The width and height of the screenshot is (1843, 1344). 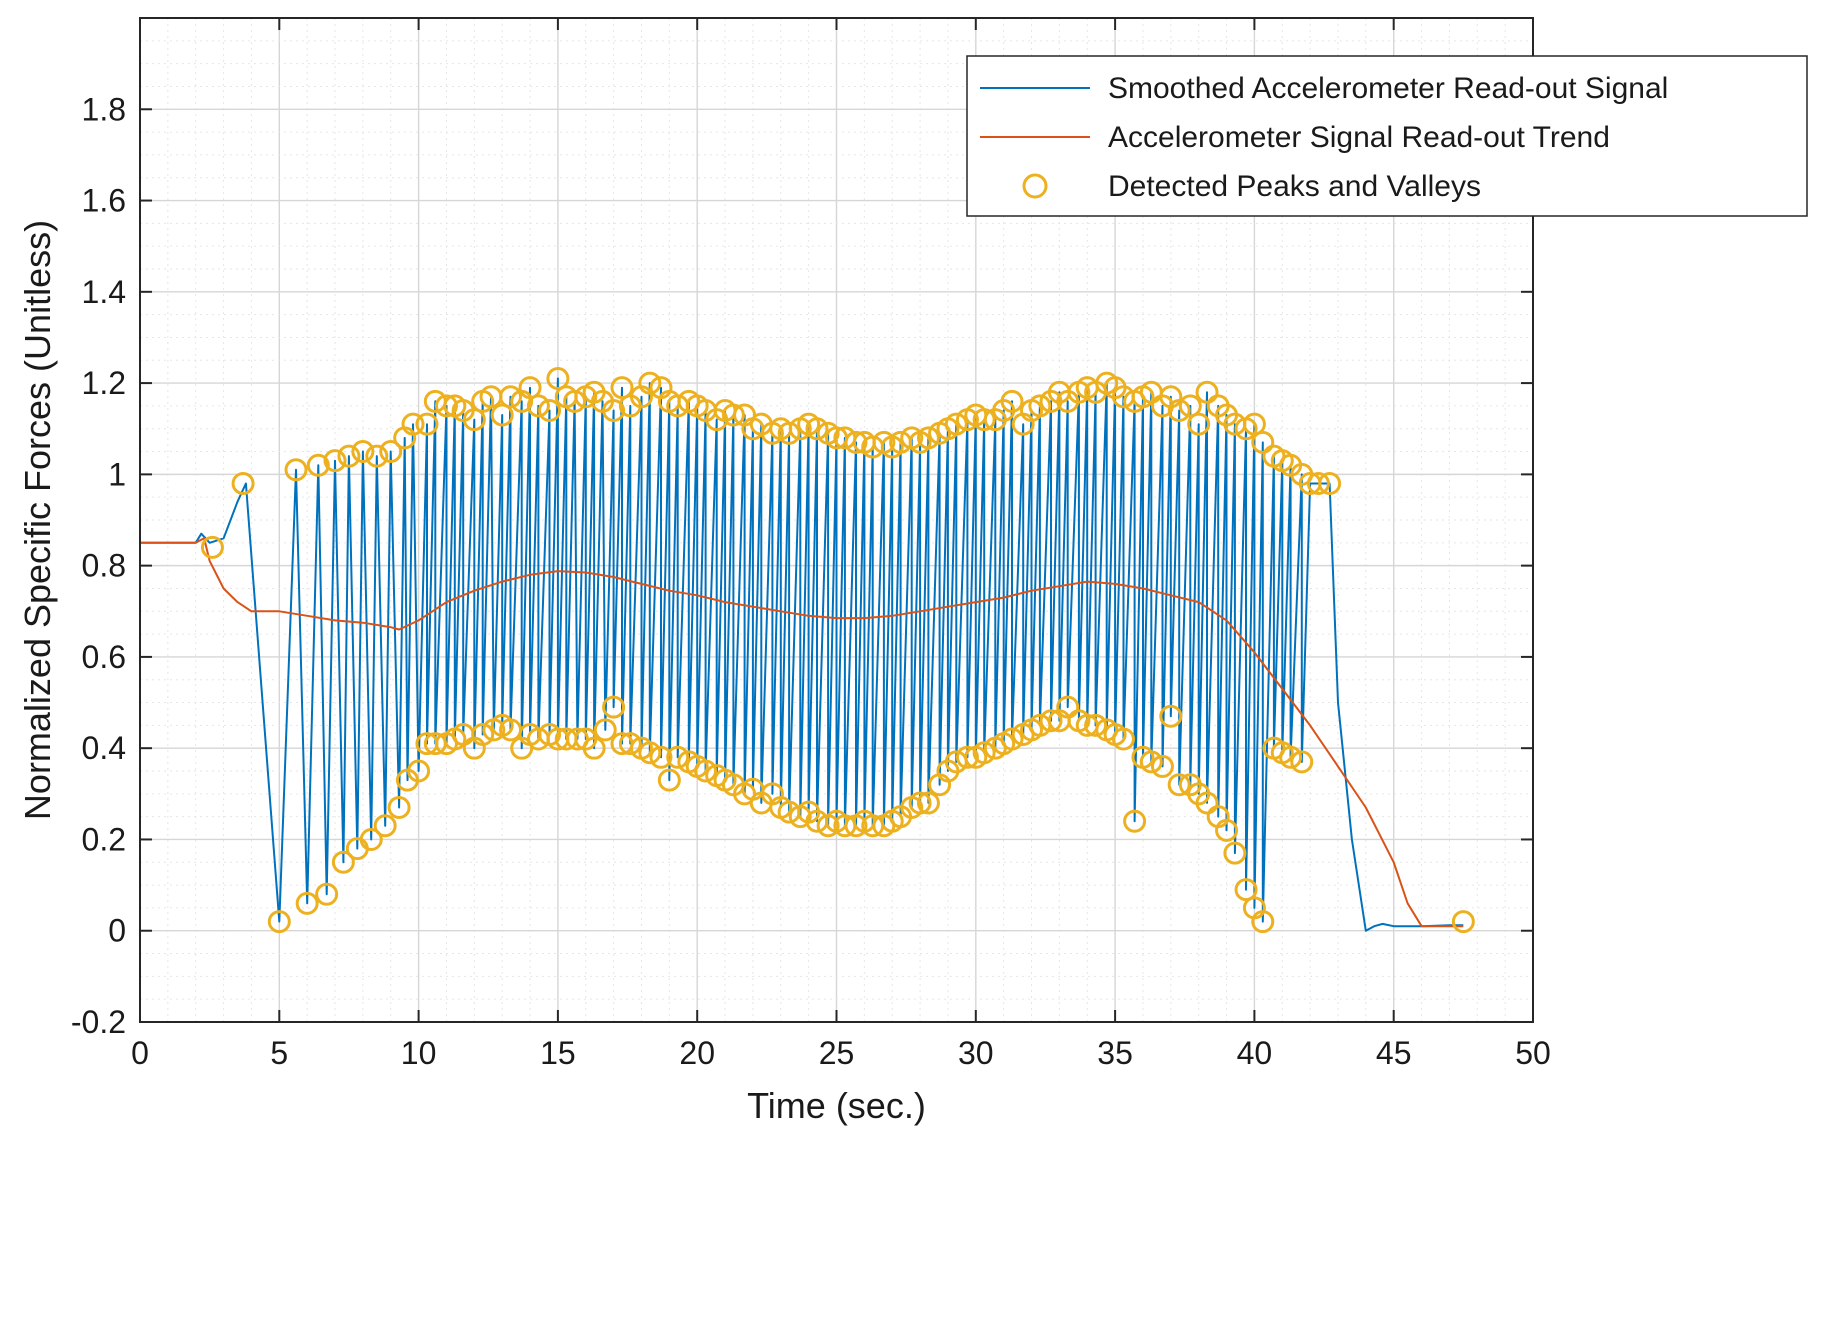 What do you see at coordinates (1533, 1053) in the screenshot?
I see `x-tick-label: 50` at bounding box center [1533, 1053].